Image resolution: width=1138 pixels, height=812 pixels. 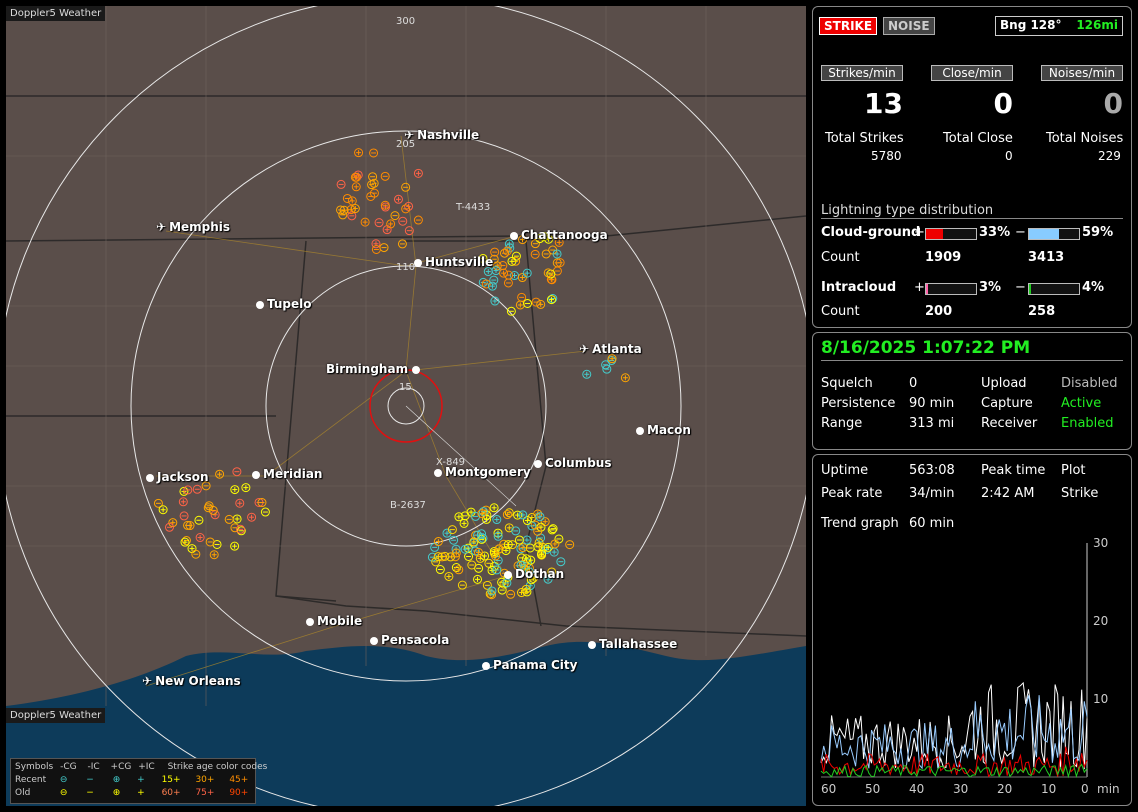 What do you see at coordinates (535, 665) in the screenshot?
I see `city-label: Panama City` at bounding box center [535, 665].